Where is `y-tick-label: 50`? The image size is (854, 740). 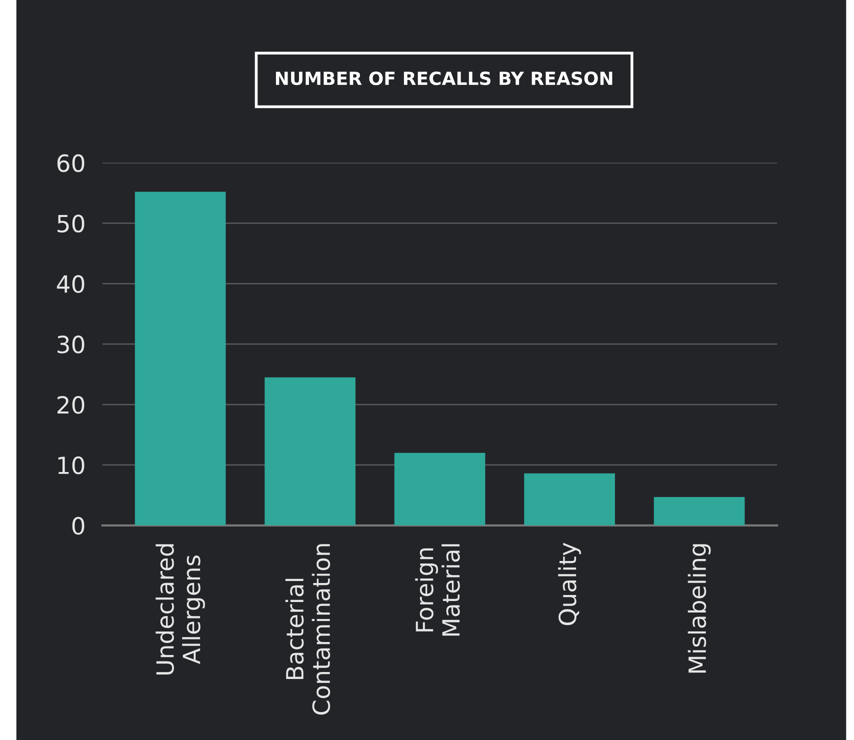 y-tick-label: 50 is located at coordinates (71, 223).